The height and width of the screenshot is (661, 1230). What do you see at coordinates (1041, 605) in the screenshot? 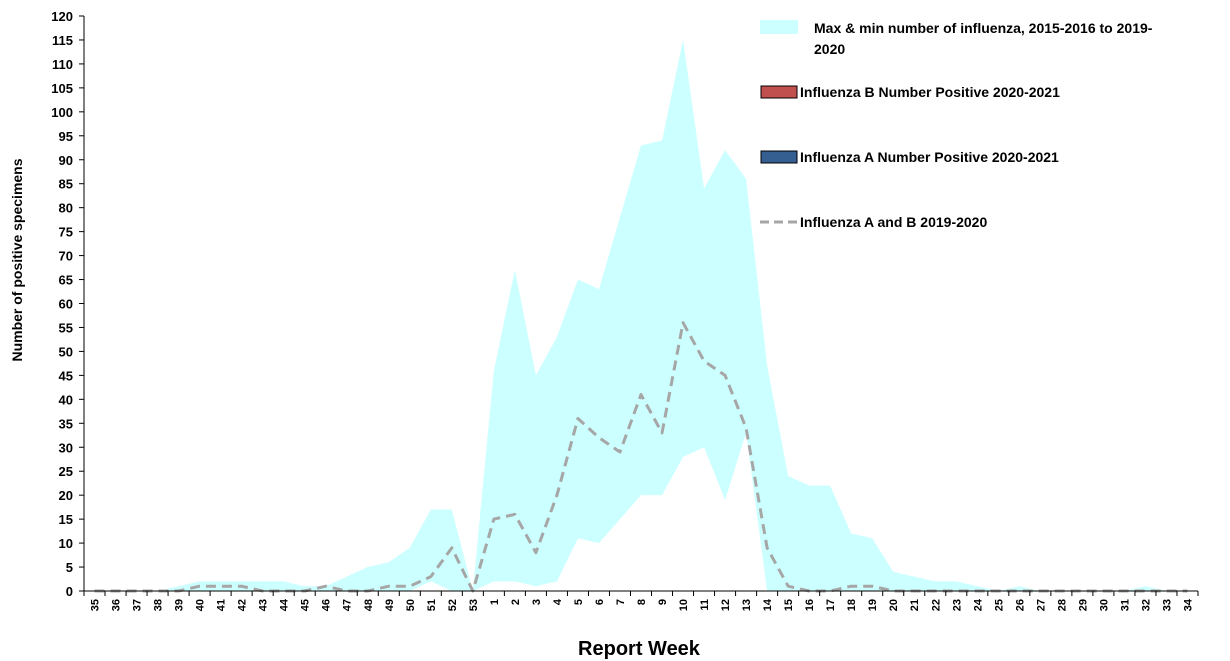
I see `x-tick-label: 27` at bounding box center [1041, 605].